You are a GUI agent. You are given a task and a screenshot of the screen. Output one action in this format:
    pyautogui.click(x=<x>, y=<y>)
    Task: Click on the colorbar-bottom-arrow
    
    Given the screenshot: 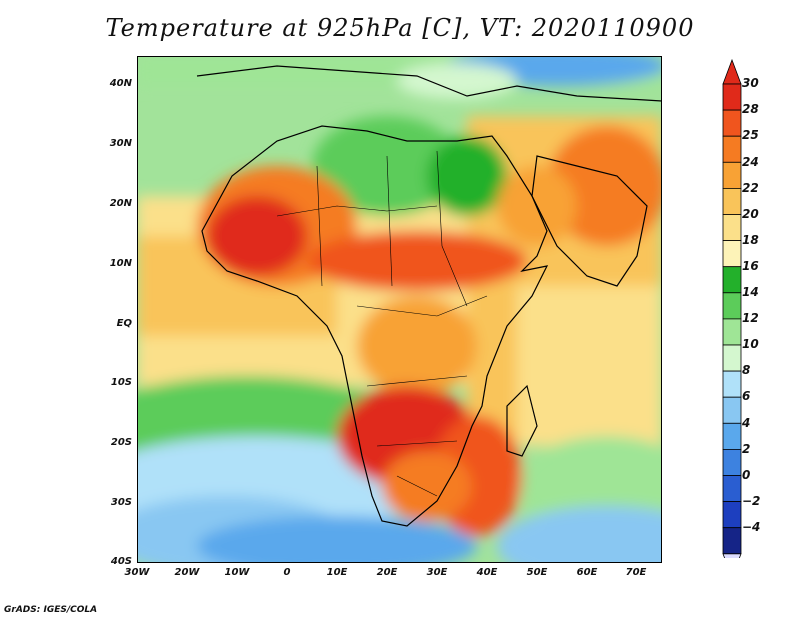 What is the action you would take?
    pyautogui.click(x=732, y=555)
    